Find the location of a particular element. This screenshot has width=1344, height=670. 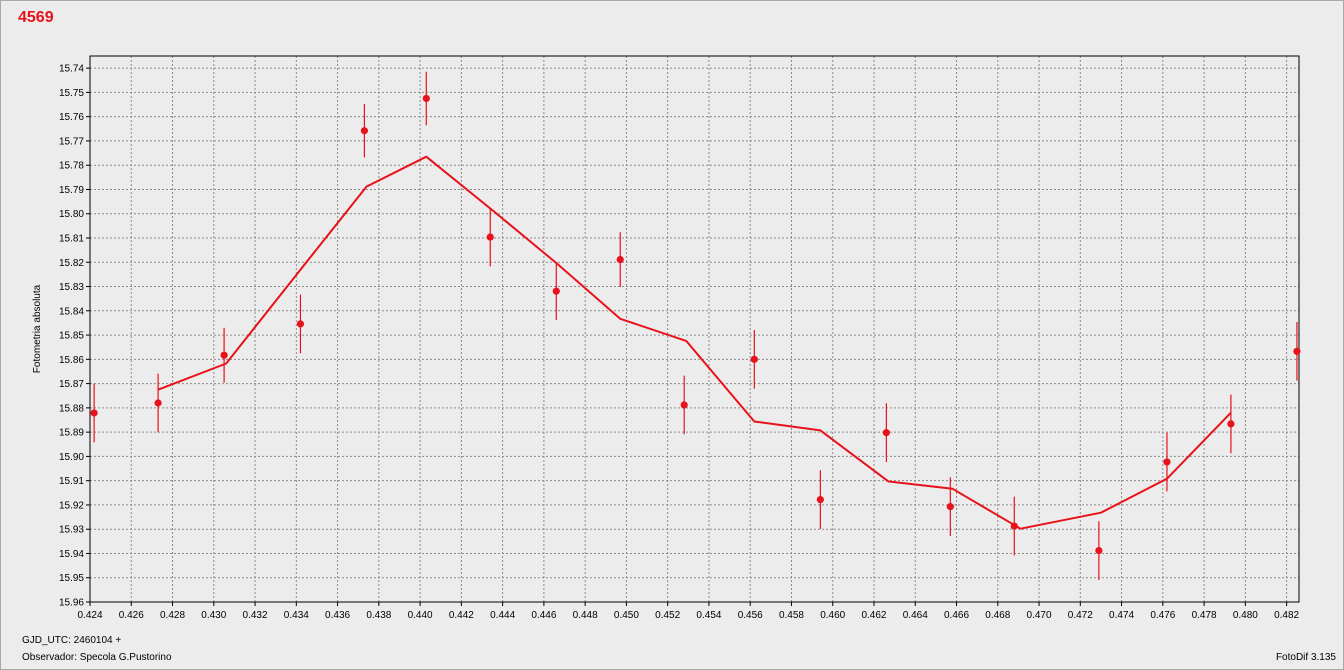

y-tick-label: 15.94 is located at coordinates (71, 554).